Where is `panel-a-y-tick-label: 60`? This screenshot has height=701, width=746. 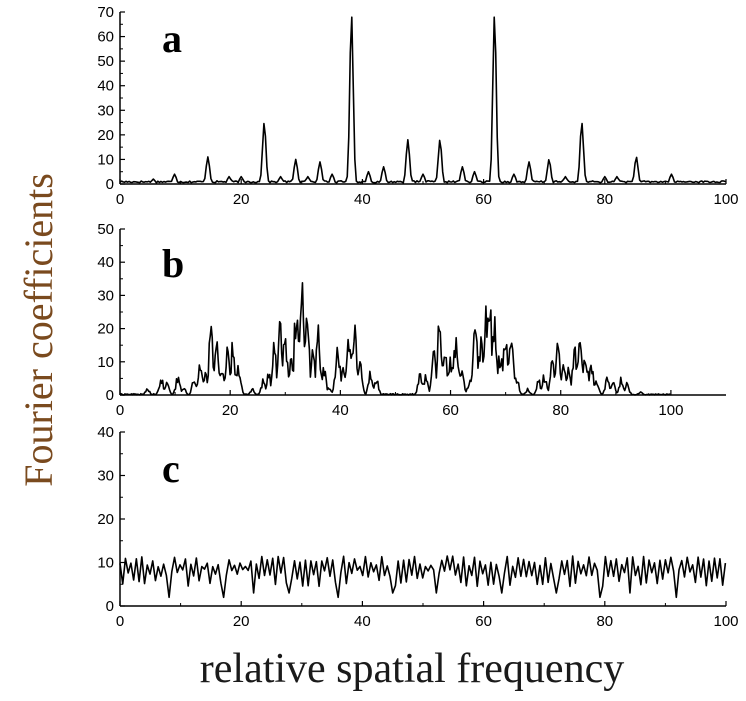
panel-a-y-tick-label: 60 is located at coordinates (105, 37).